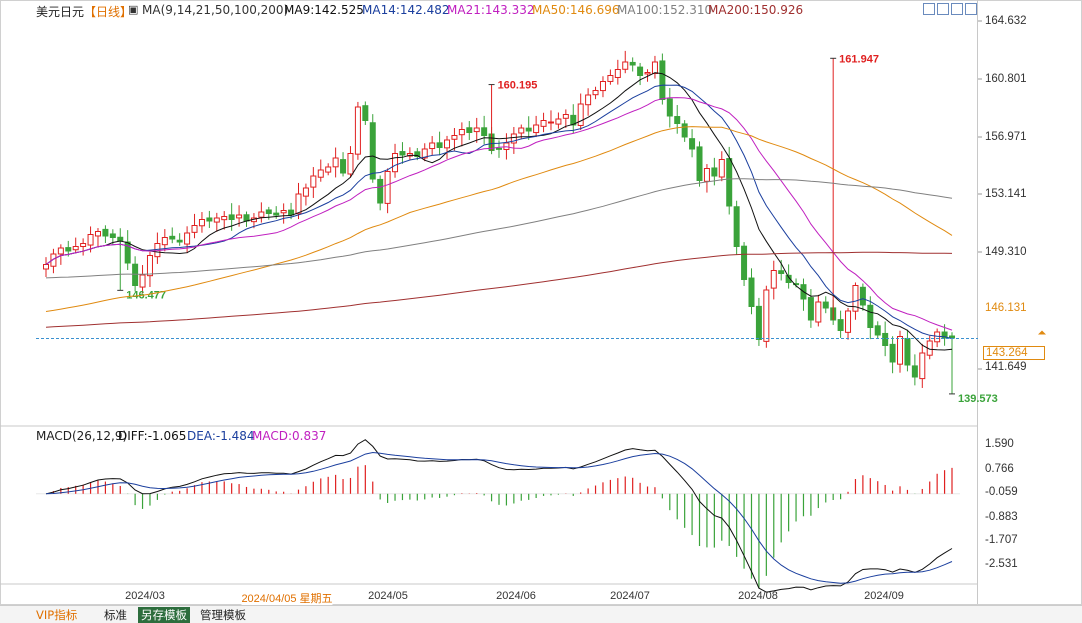 The image size is (1082, 623). I want to click on current-price-label: 143.264, so click(1014, 353).